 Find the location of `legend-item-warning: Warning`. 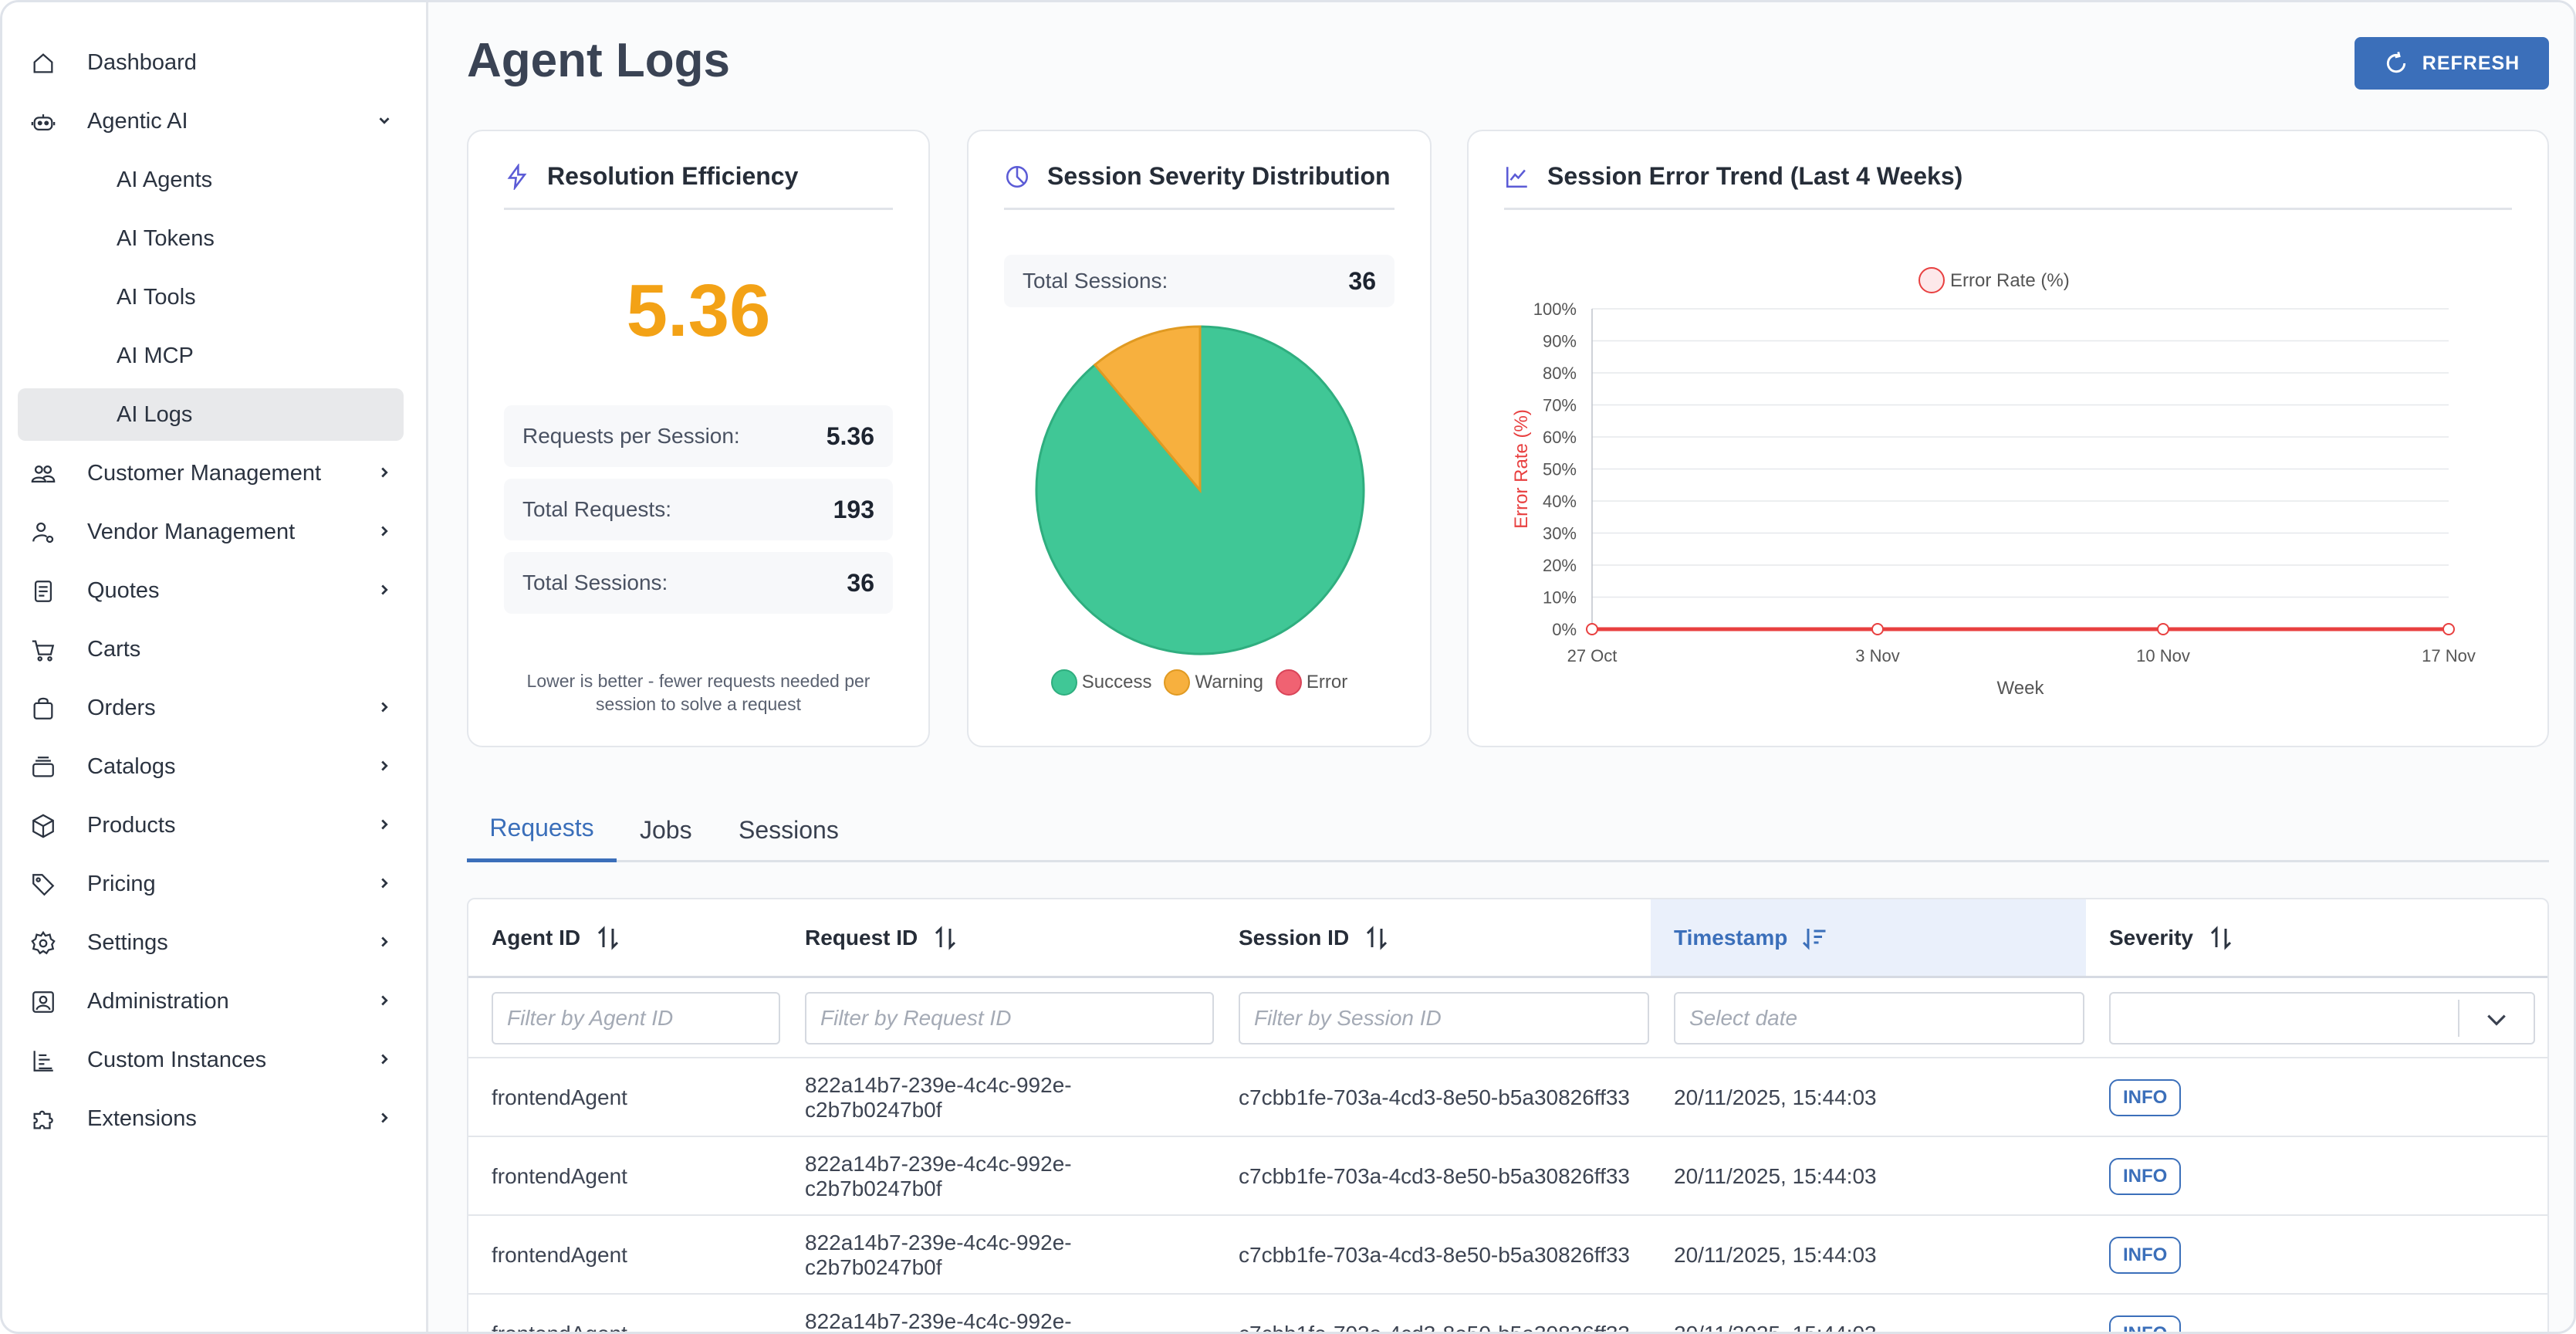

legend-item-warning: Warning is located at coordinates (1213, 682).